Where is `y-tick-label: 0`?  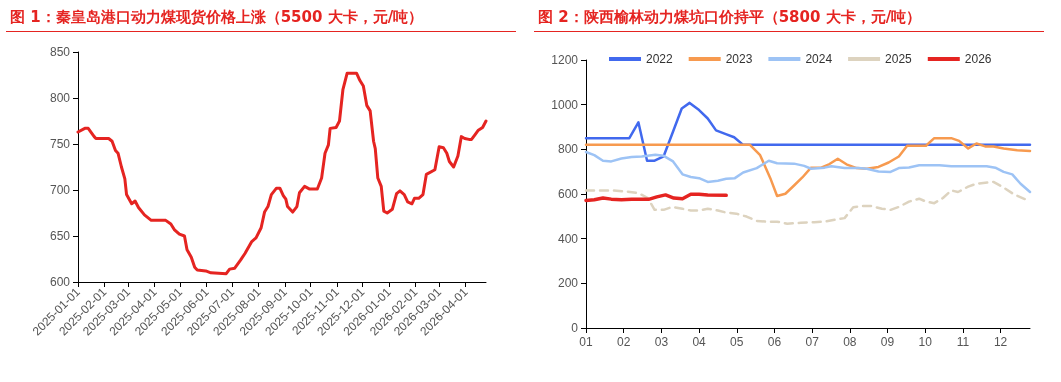
y-tick-label: 0 is located at coordinates (575, 328).